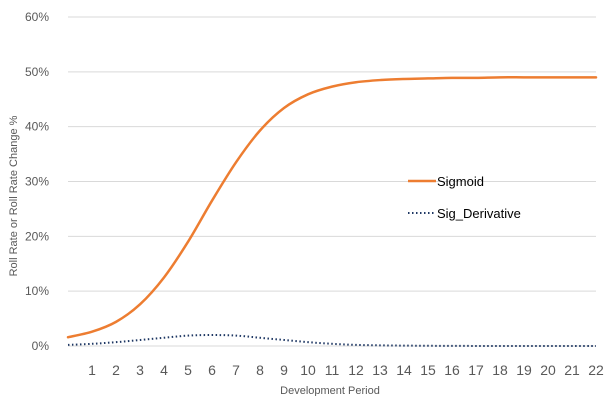 Image resolution: width=604 pixels, height=396 pixels. What do you see at coordinates (404, 370) in the screenshot?
I see `x-tick-label: 14` at bounding box center [404, 370].